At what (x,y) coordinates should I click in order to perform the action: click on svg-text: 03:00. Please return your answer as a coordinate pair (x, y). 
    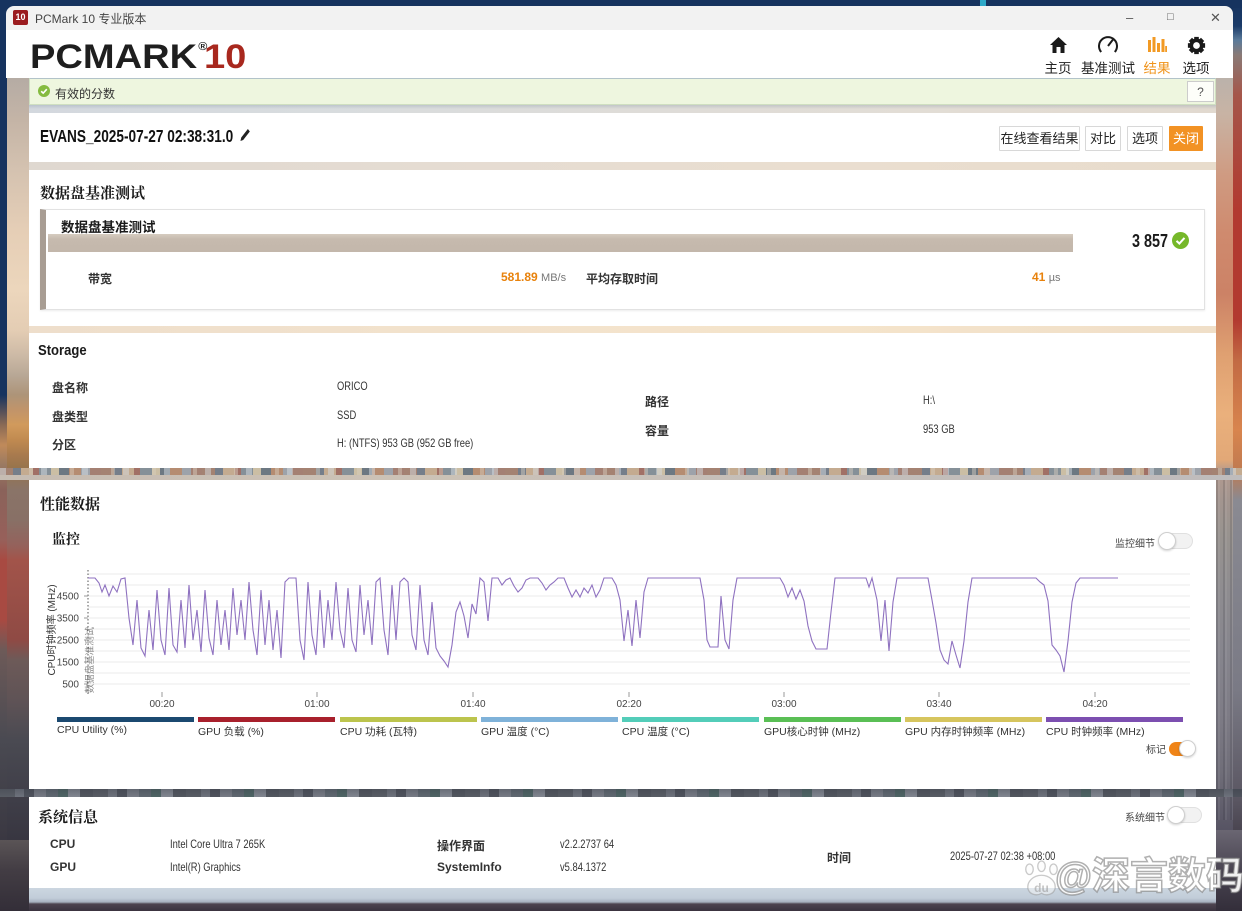
    Looking at the image, I should click on (783, 704).